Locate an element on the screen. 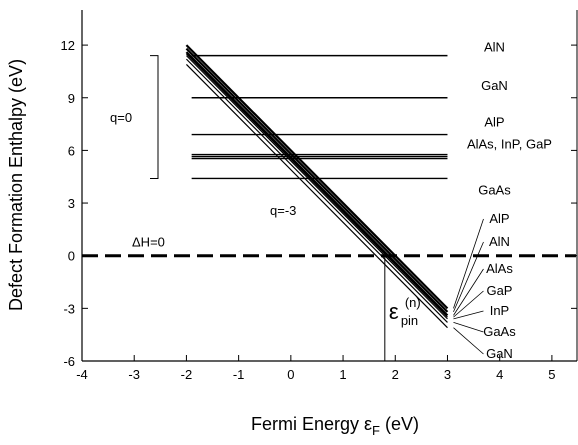  qm3-end-label: AlAs is located at coordinates (499, 268).